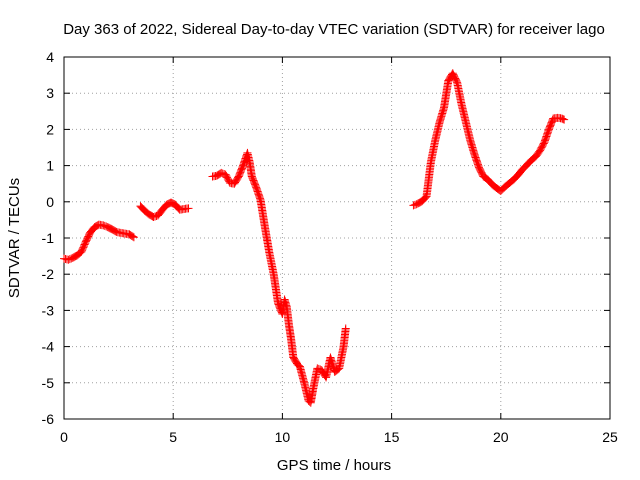 Image resolution: width=640 pixels, height=480 pixels. What do you see at coordinates (50, 57) in the screenshot?
I see `y-tick-label: 4` at bounding box center [50, 57].